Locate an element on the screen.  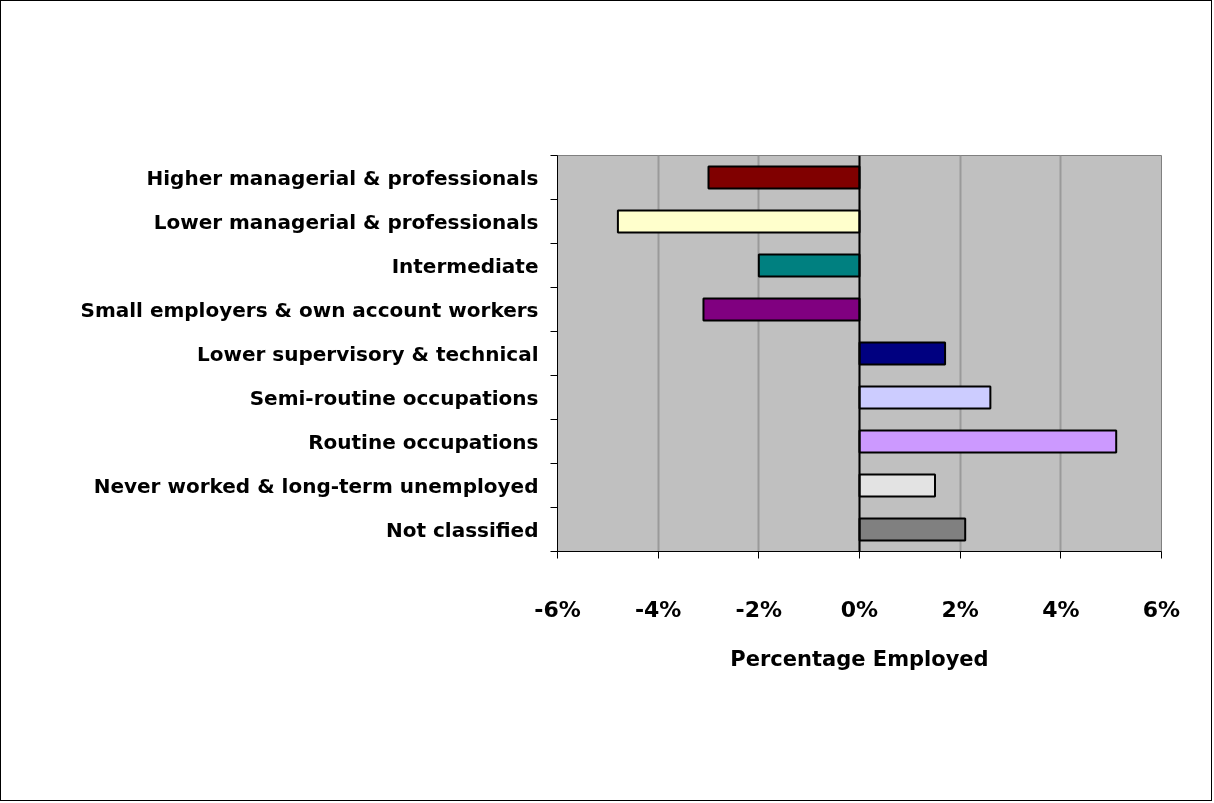
y-tick-label: Lower managerial & professionals is located at coordinates (346, 221).